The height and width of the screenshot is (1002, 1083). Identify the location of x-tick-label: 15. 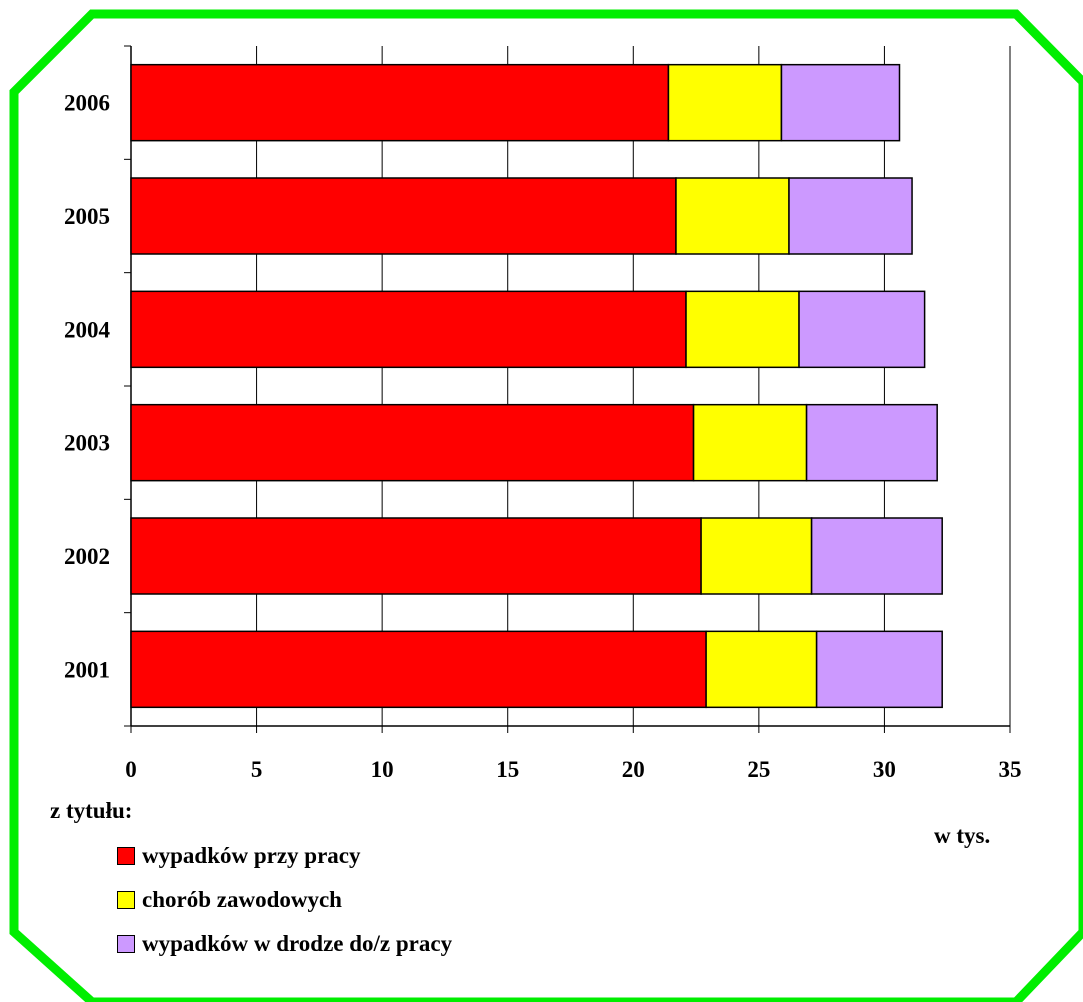
(507, 769).